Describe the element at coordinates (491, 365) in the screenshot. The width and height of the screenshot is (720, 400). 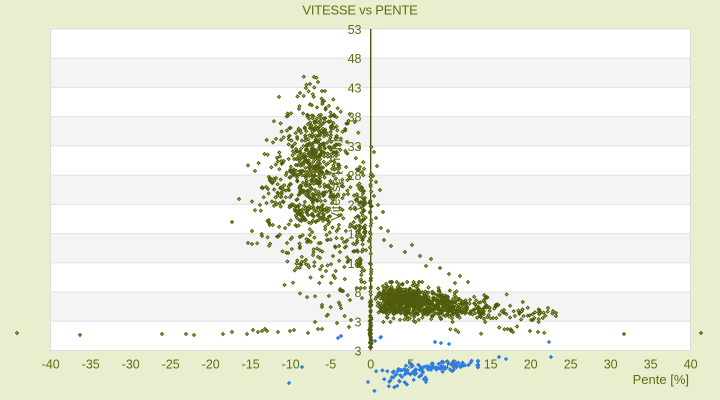
I see `svg-text: 15` at that location.